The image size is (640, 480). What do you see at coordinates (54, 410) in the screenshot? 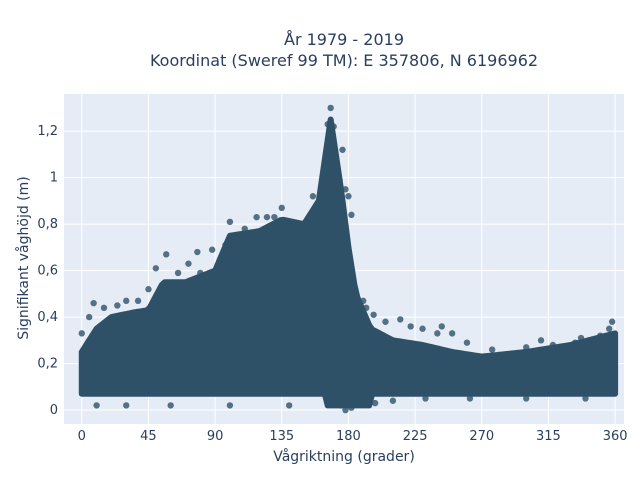
I see `y-tick-label: 0` at bounding box center [54, 410].